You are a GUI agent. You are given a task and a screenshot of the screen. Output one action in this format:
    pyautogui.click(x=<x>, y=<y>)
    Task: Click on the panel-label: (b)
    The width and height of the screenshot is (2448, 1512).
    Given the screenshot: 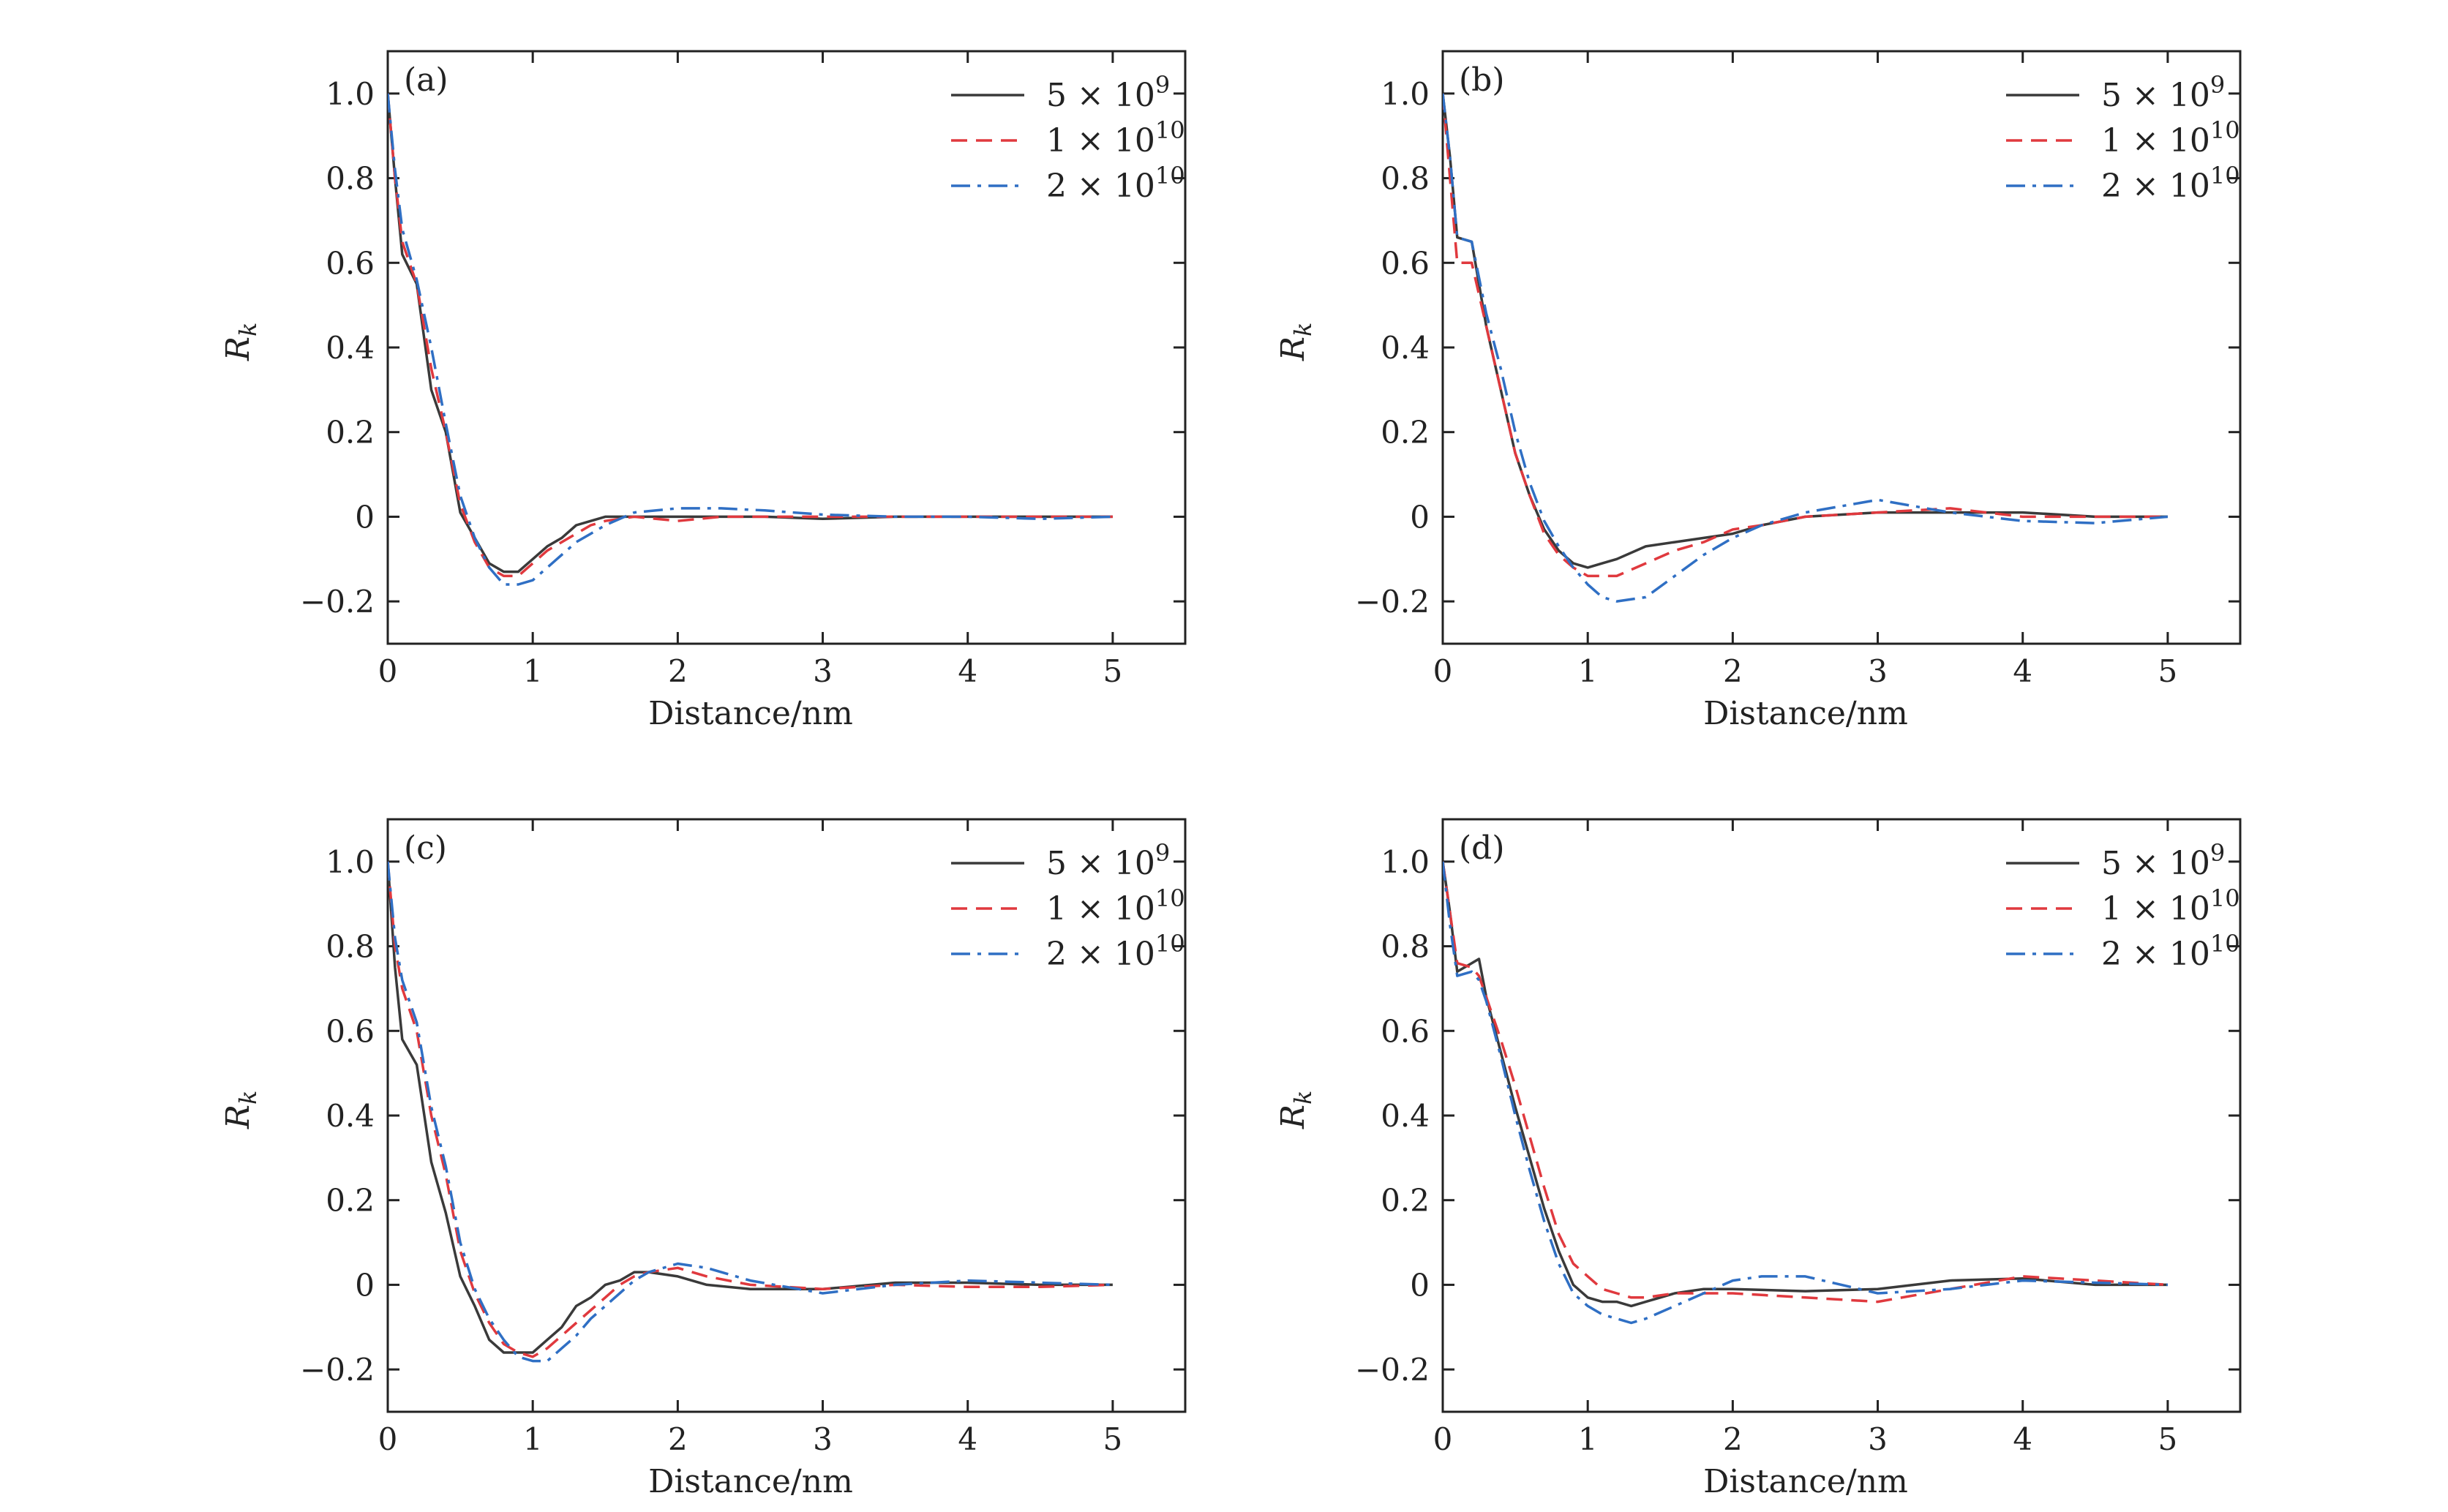 What is the action you would take?
    pyautogui.click(x=1482, y=80)
    